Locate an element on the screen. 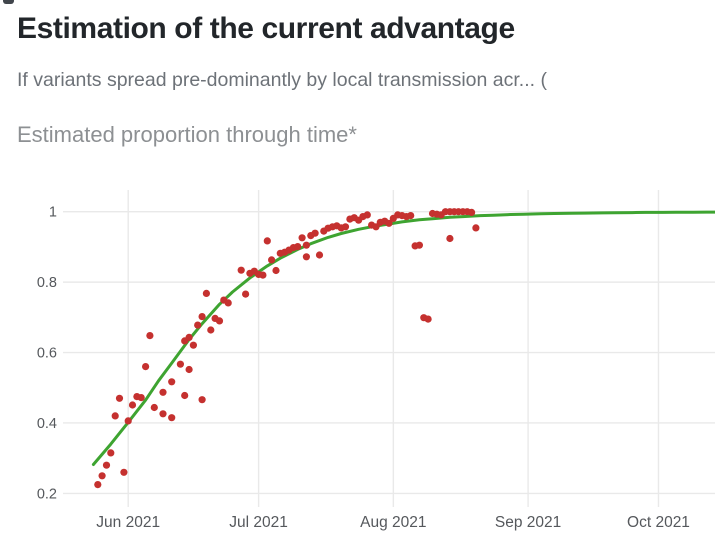 The height and width of the screenshot is (548, 715). y-tick-label: 0.4 is located at coordinates (47, 424).